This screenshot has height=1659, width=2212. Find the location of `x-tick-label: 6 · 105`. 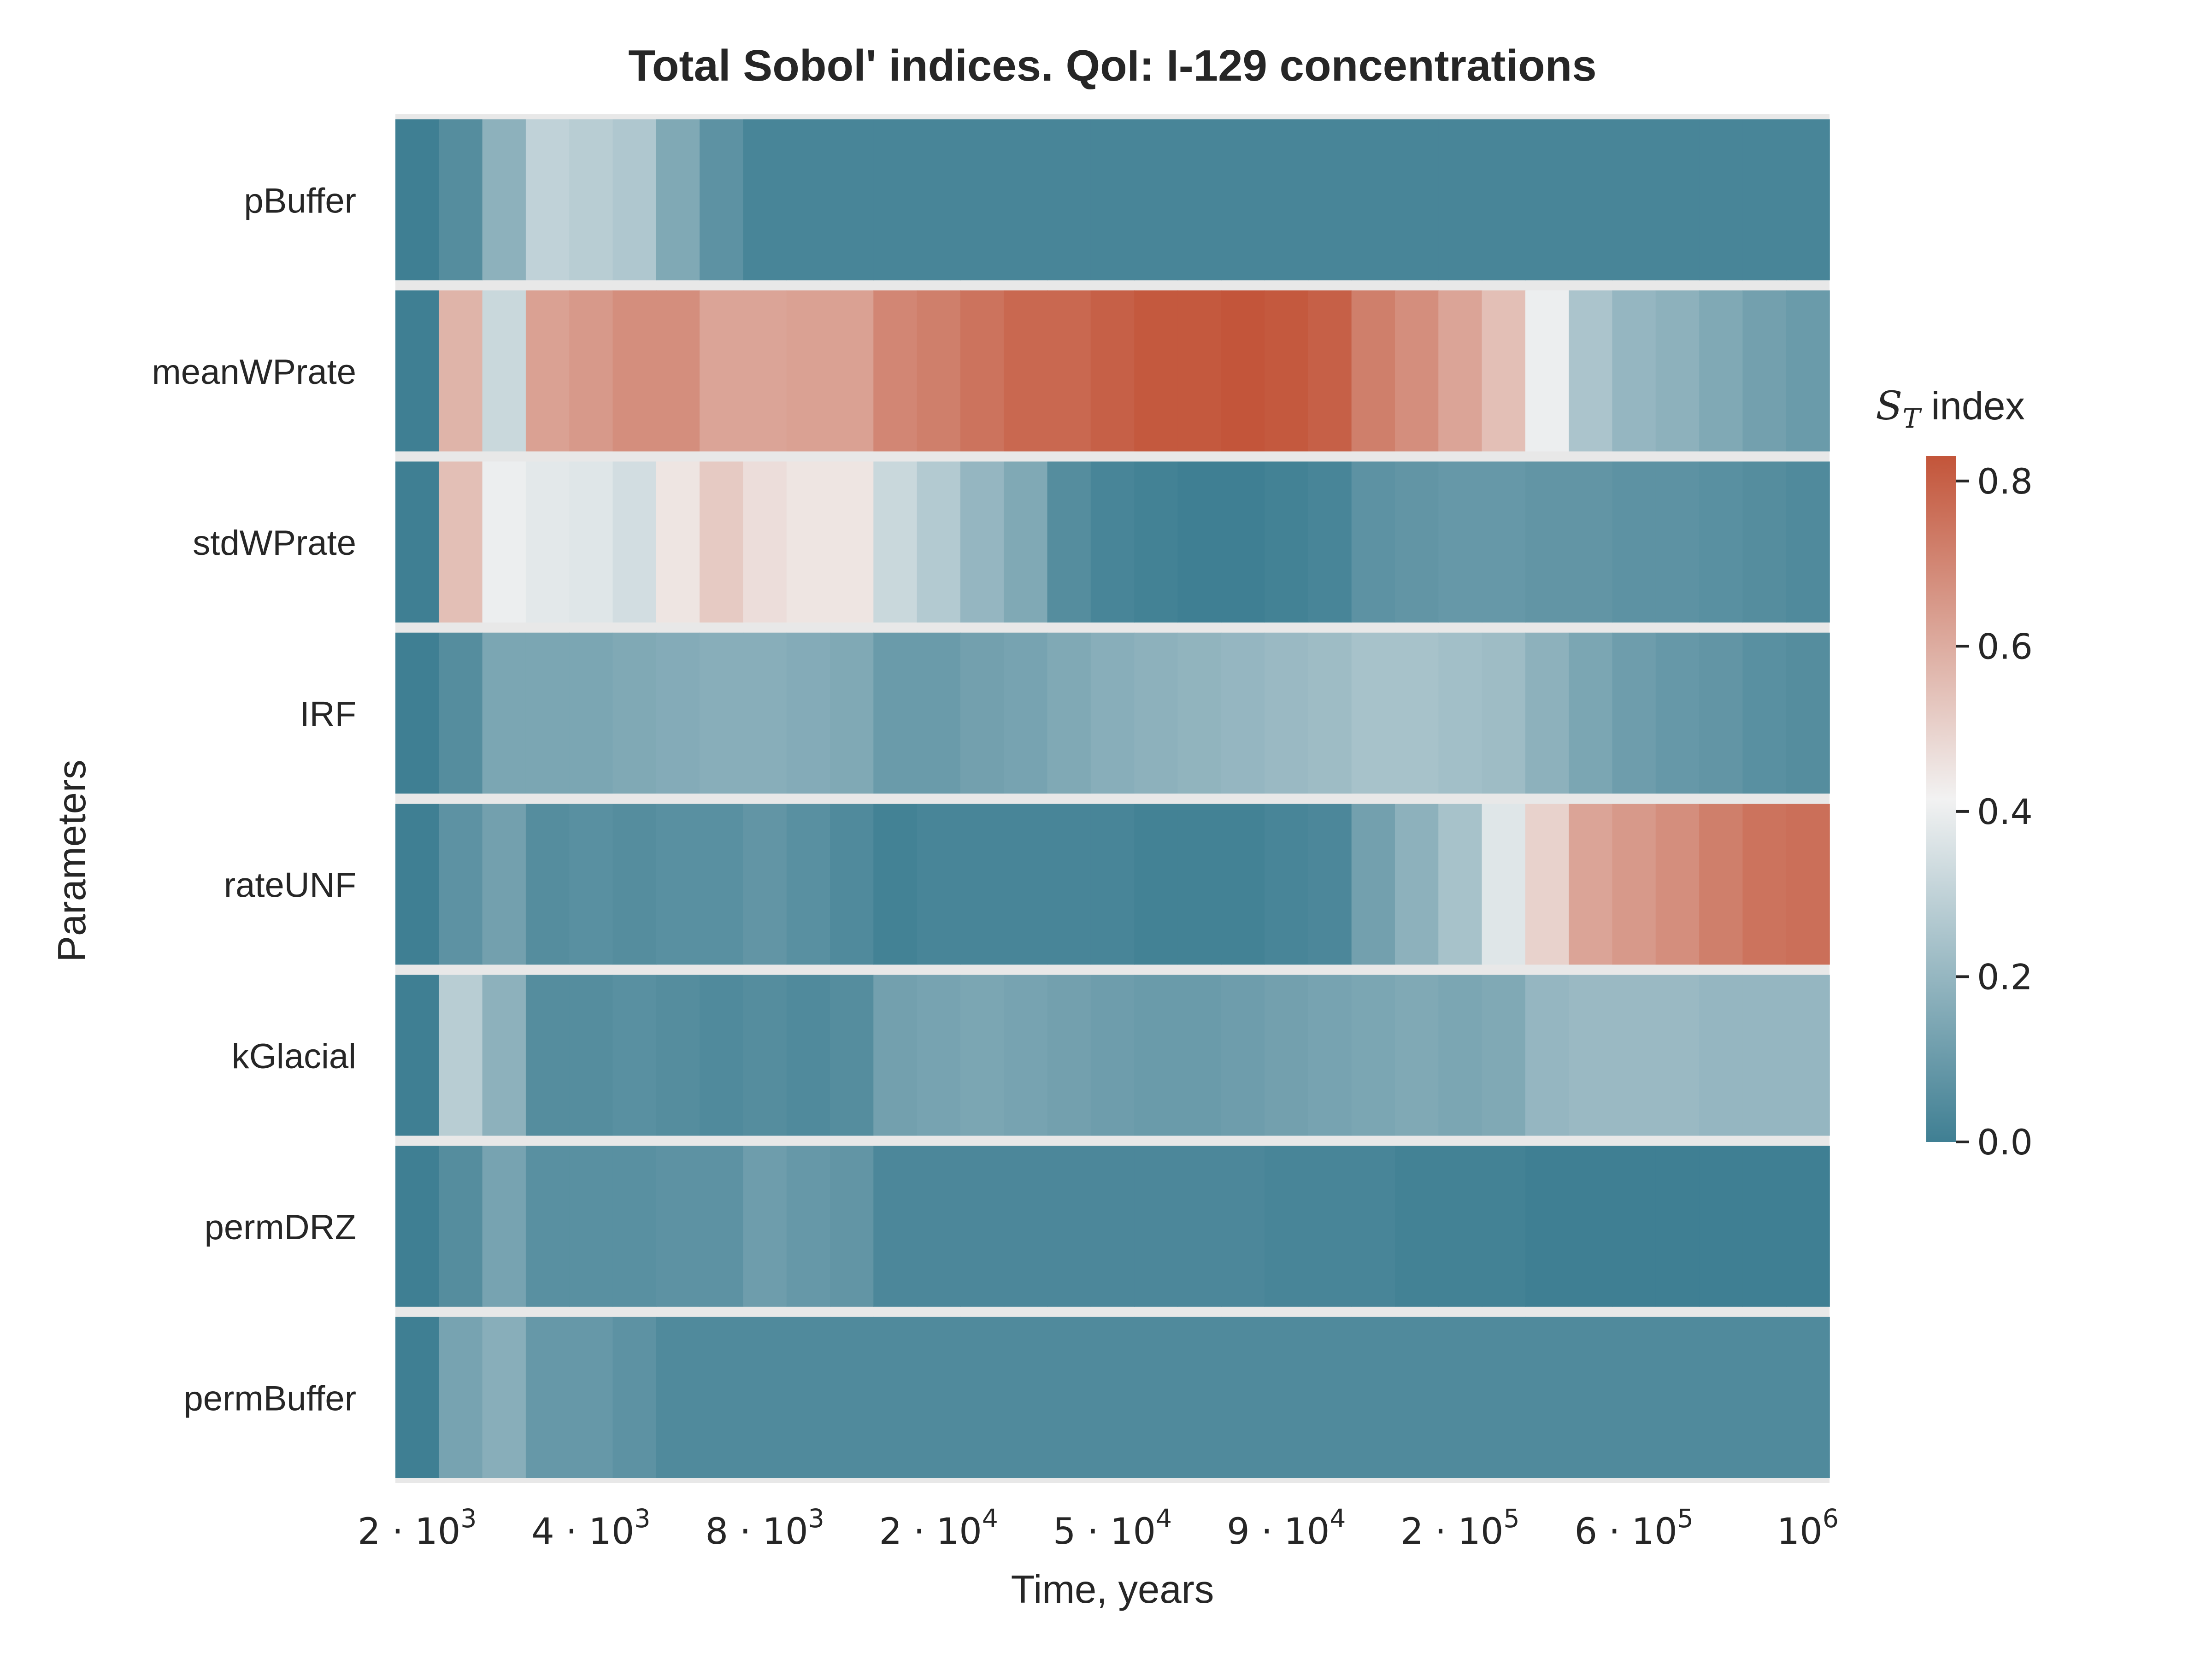

x-tick-label: 6 · 105 is located at coordinates (1633, 1528).